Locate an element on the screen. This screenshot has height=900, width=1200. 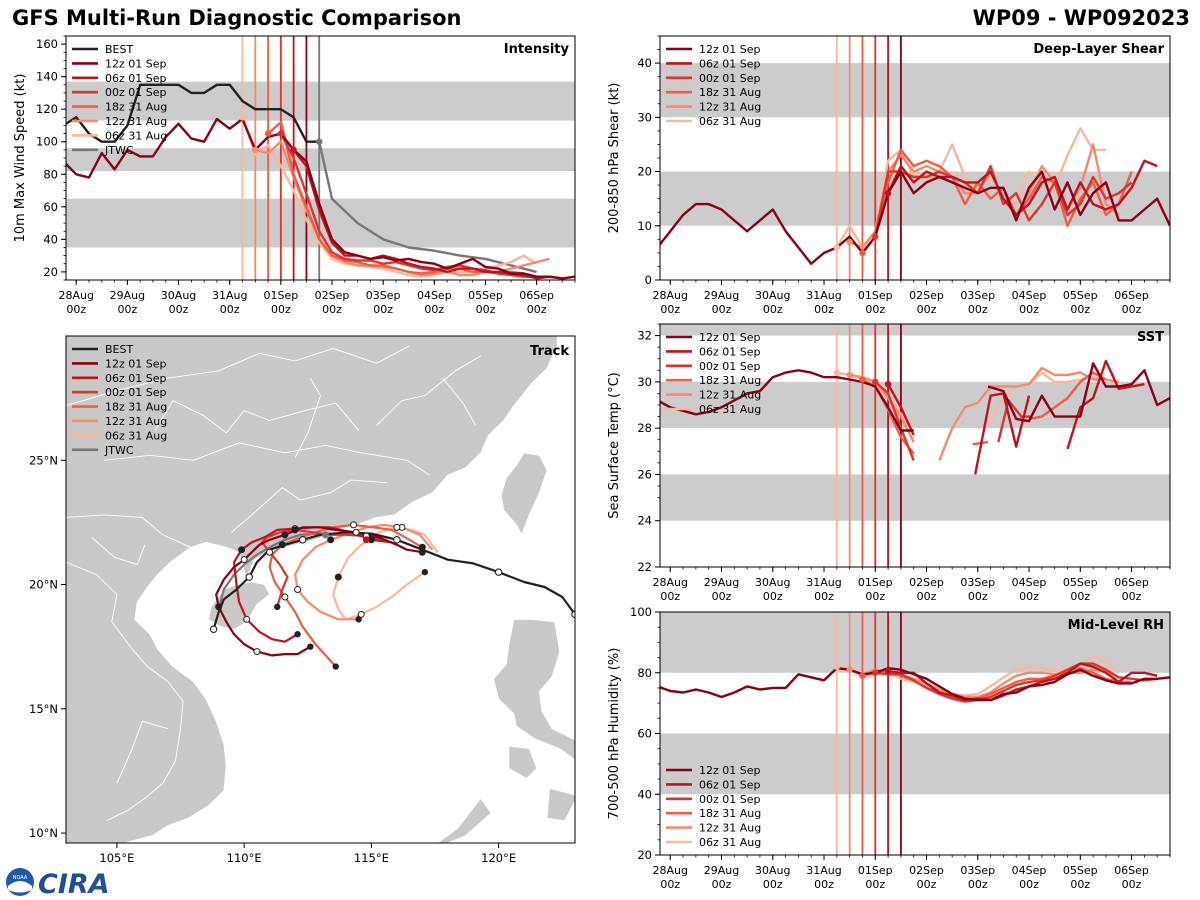
rh-series-06z-01-sep is located at coordinates (1022, 682).